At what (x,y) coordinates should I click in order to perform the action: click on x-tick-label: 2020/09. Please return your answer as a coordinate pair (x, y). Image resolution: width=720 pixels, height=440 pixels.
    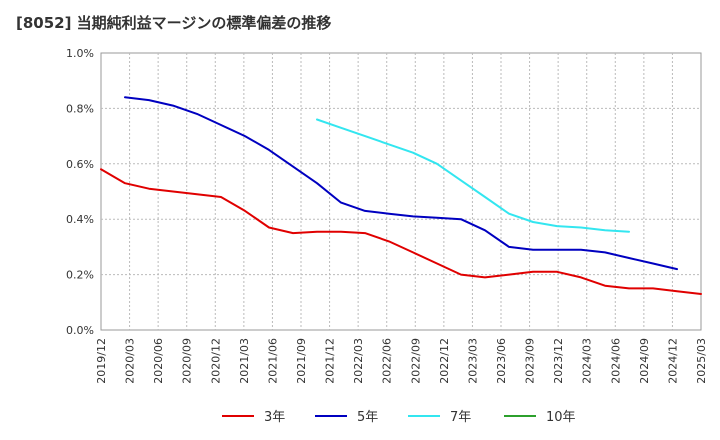
    Looking at the image, I should click on (187, 361).